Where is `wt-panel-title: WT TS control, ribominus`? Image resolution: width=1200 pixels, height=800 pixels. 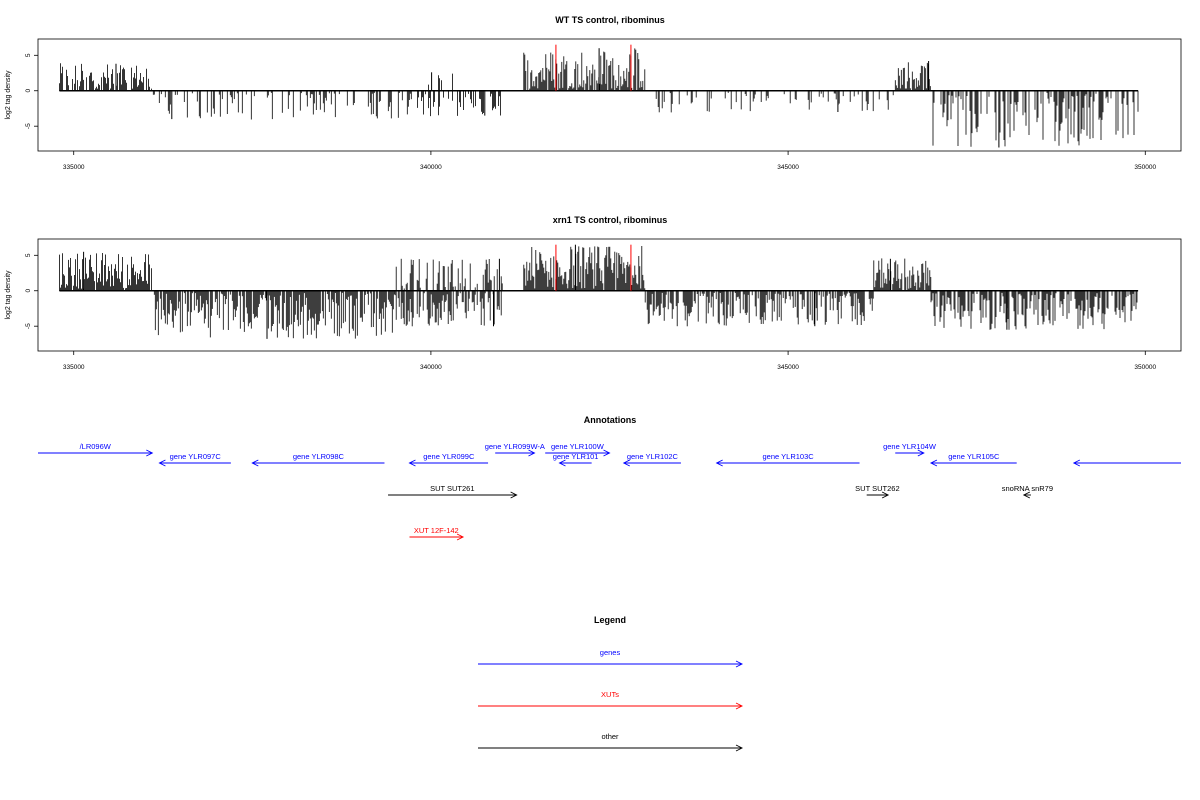 wt-panel-title: WT TS control, ribominus is located at coordinates (610, 20).